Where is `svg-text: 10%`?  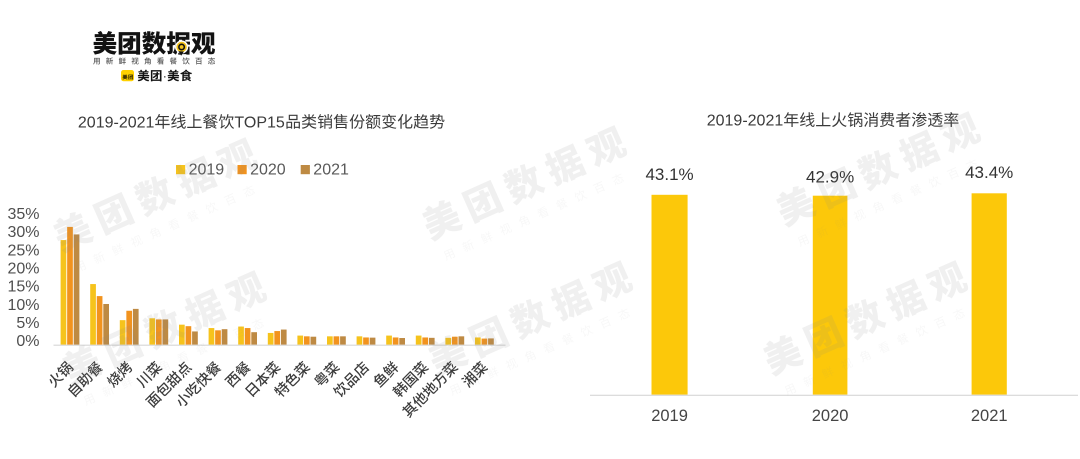
svg-text: 10% is located at coordinates (23, 305).